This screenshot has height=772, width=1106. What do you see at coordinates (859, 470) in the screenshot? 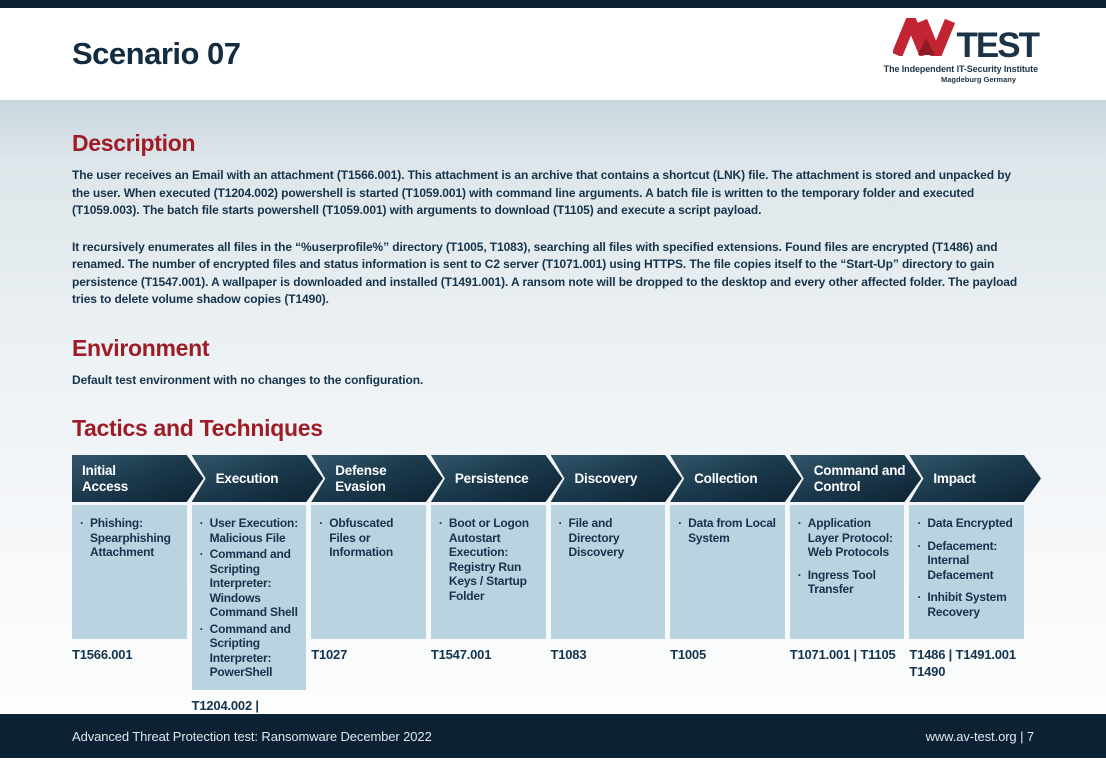
I see `tactic-label: Command and` at bounding box center [859, 470].